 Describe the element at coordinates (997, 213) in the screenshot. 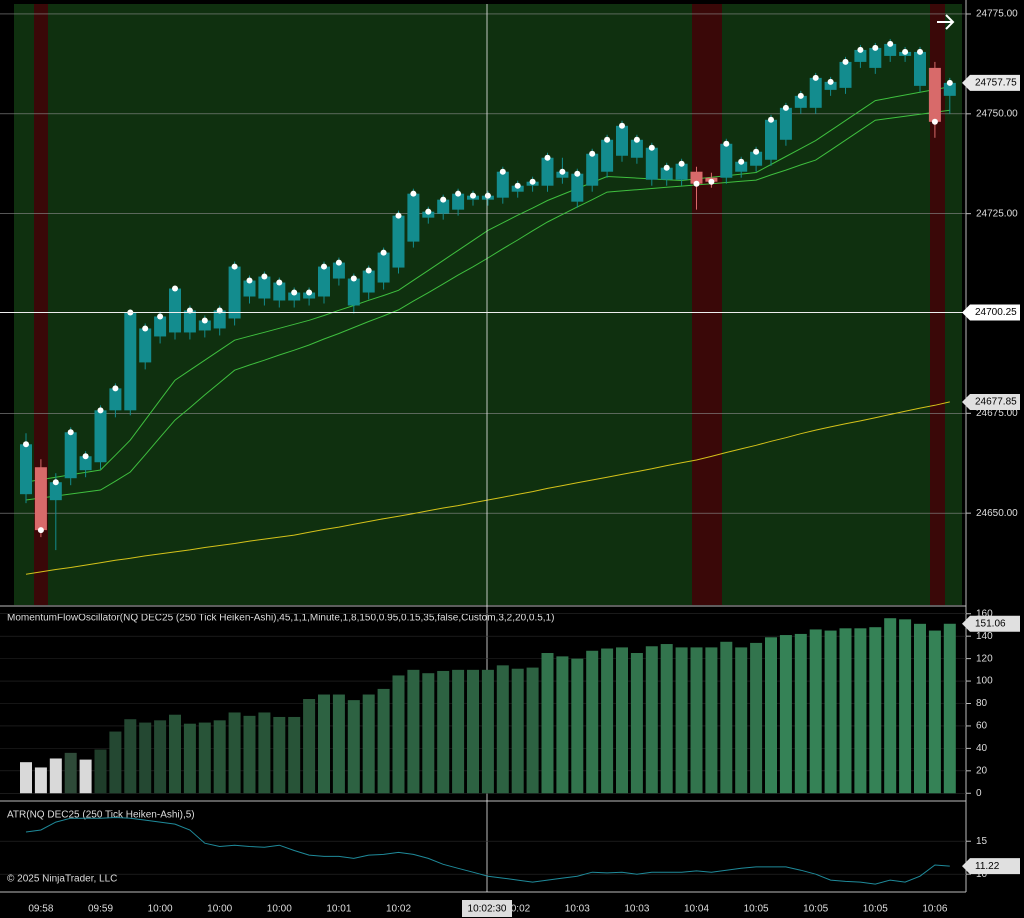

I see `y-tick-label: 24725.00` at that location.